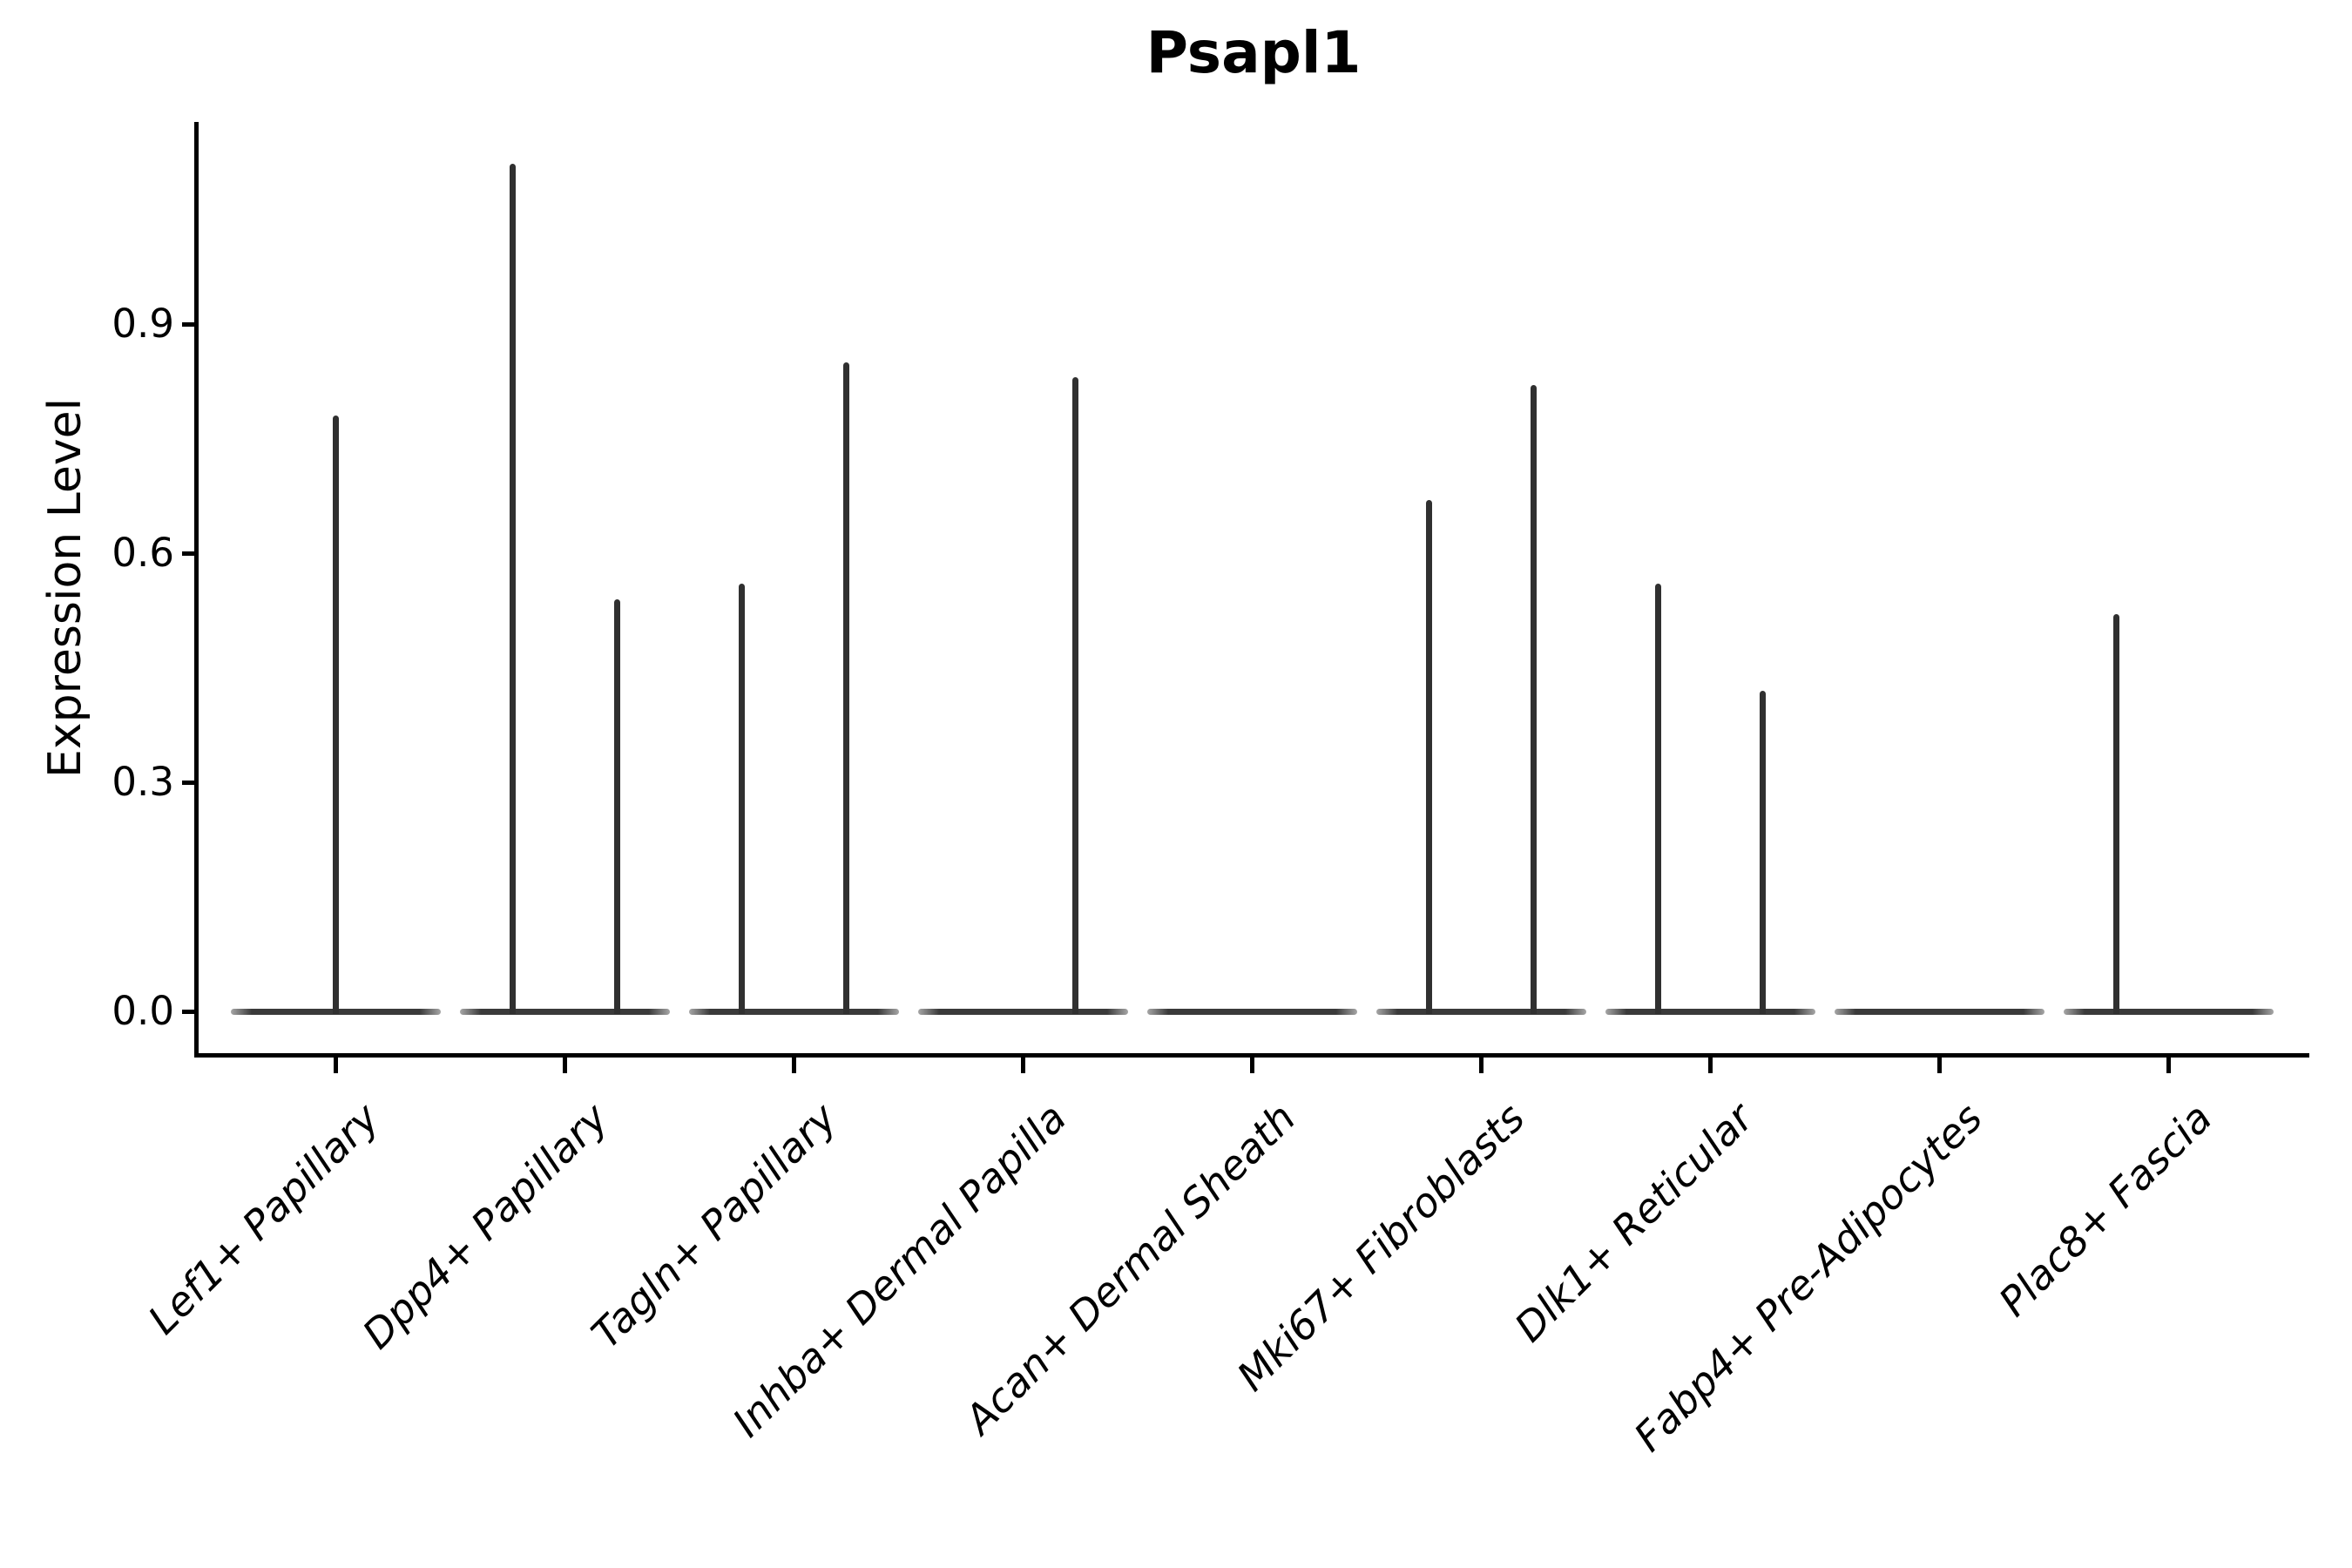 The width and height of the screenshot is (2352, 1568). Describe the element at coordinates (714, 1226) in the screenshot. I see `x-tick-label: Tagln+ Papillary` at that location.